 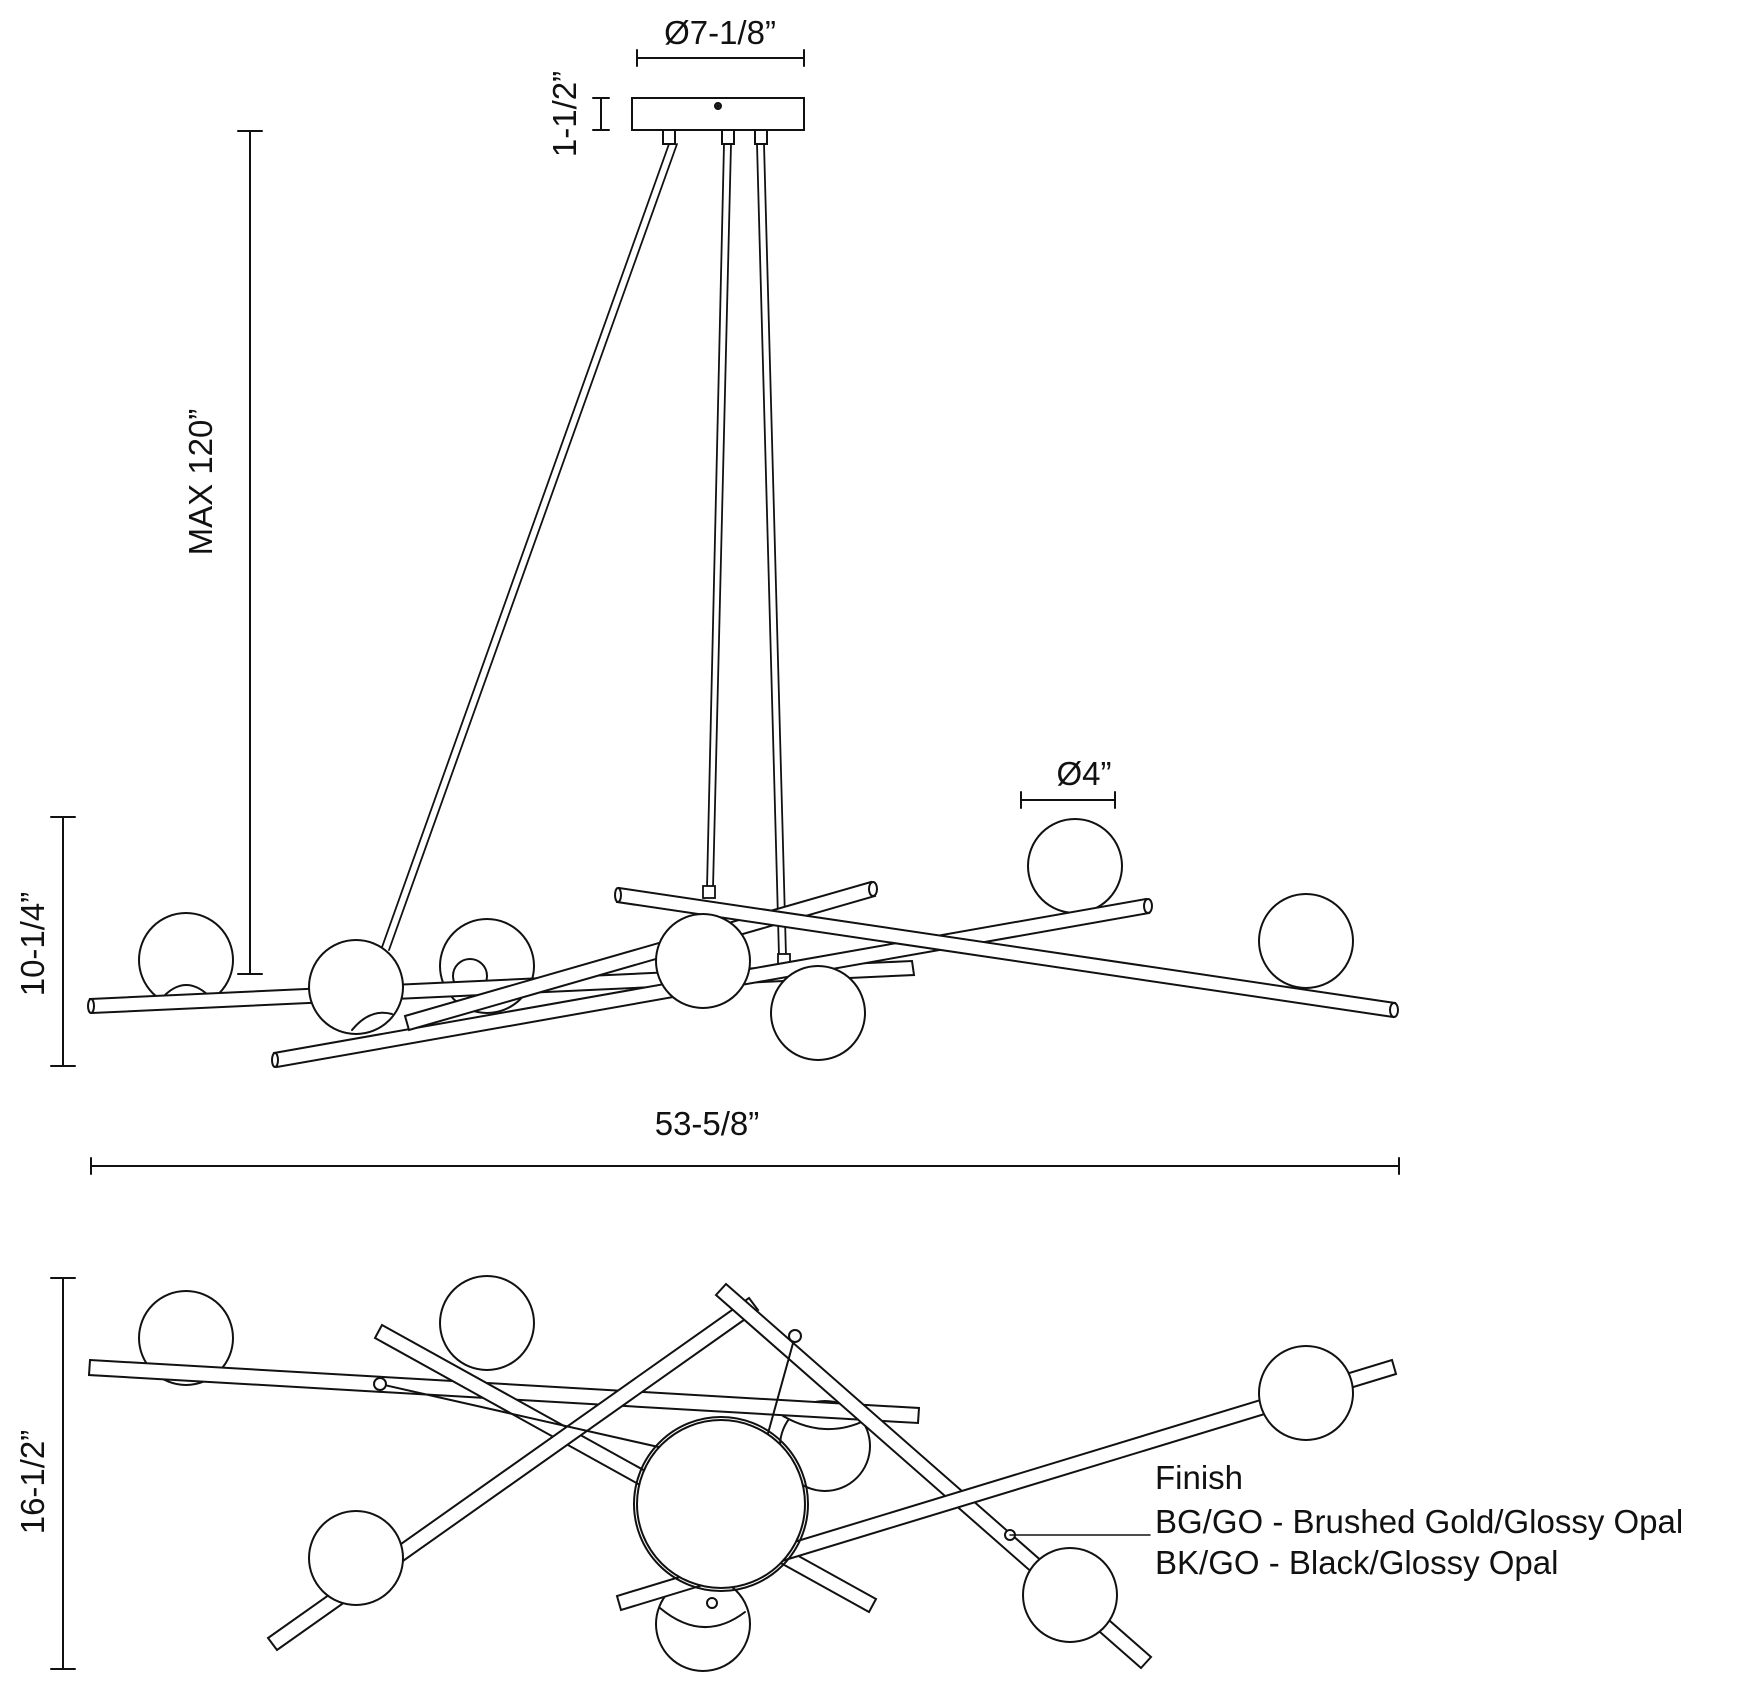 I want to click on overall-depth-dimension, so click(x=63, y=1473).